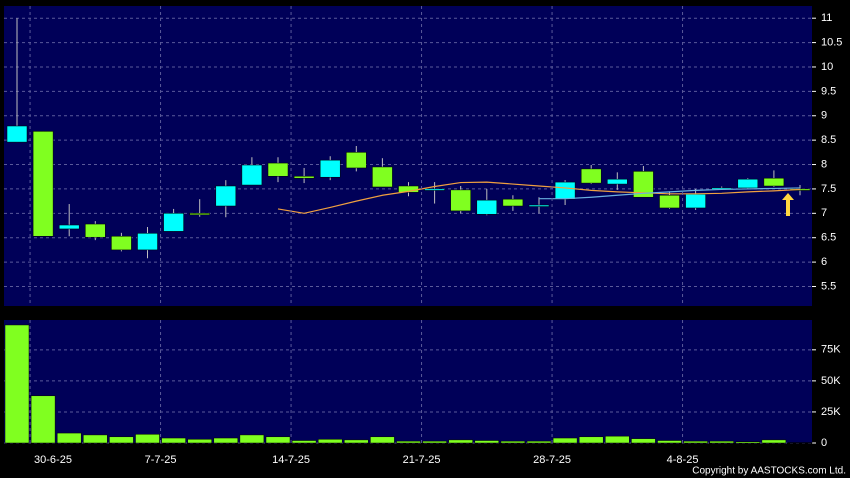  What do you see at coordinates (828, 189) in the screenshot?
I see `y-tick-label: 7.5` at bounding box center [828, 189].